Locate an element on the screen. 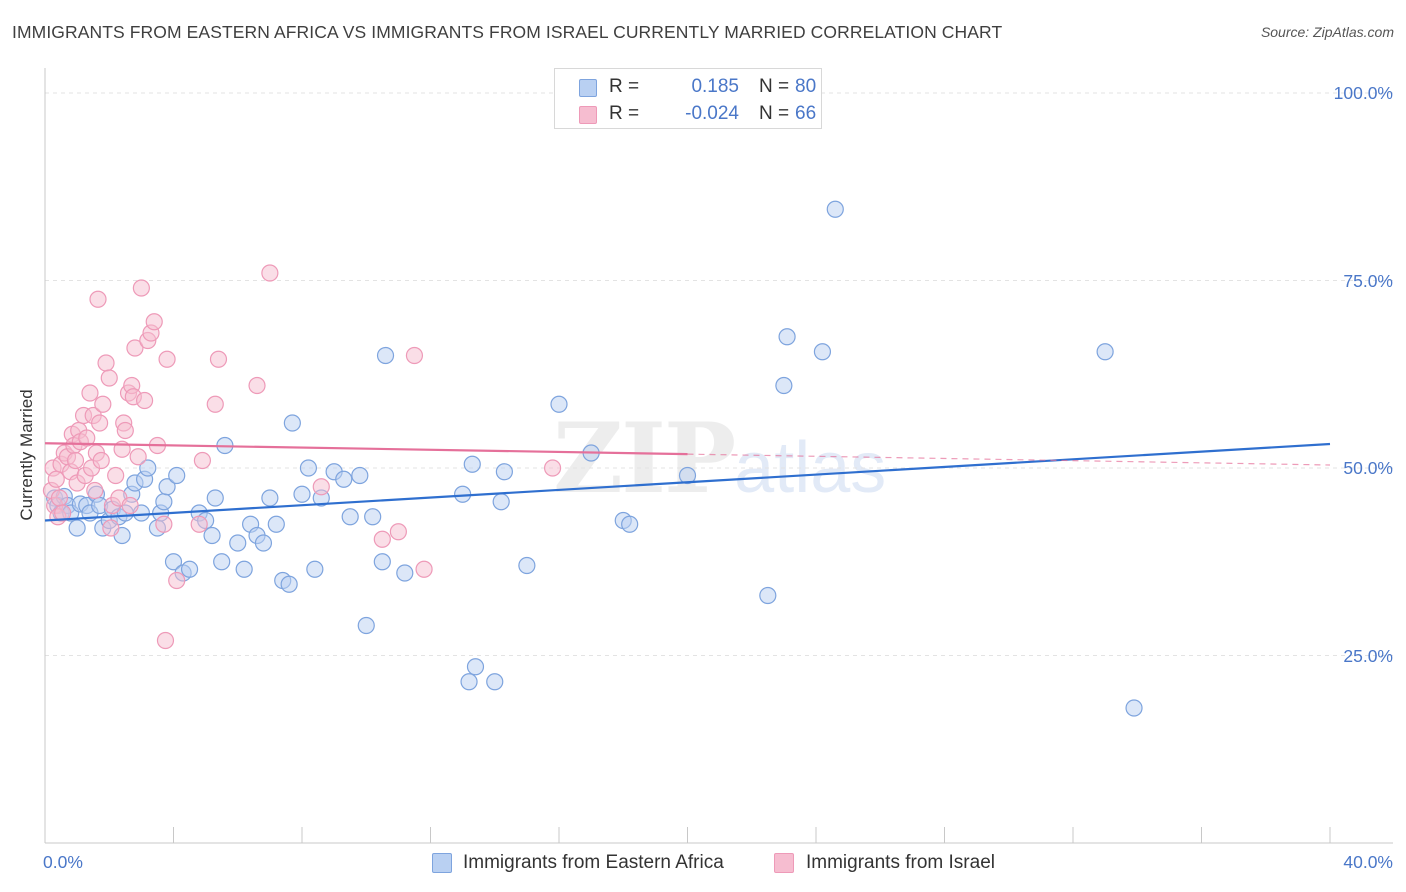  watermark: ZIPatlas is located at coordinates (719, 458).